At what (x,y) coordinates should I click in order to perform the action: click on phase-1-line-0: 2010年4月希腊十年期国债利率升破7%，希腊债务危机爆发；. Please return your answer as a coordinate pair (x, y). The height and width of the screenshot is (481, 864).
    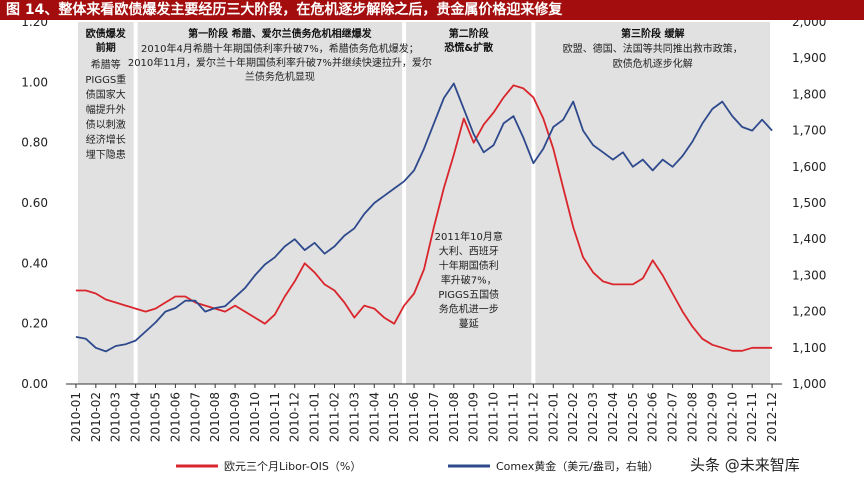
    Looking at the image, I should click on (280, 48).